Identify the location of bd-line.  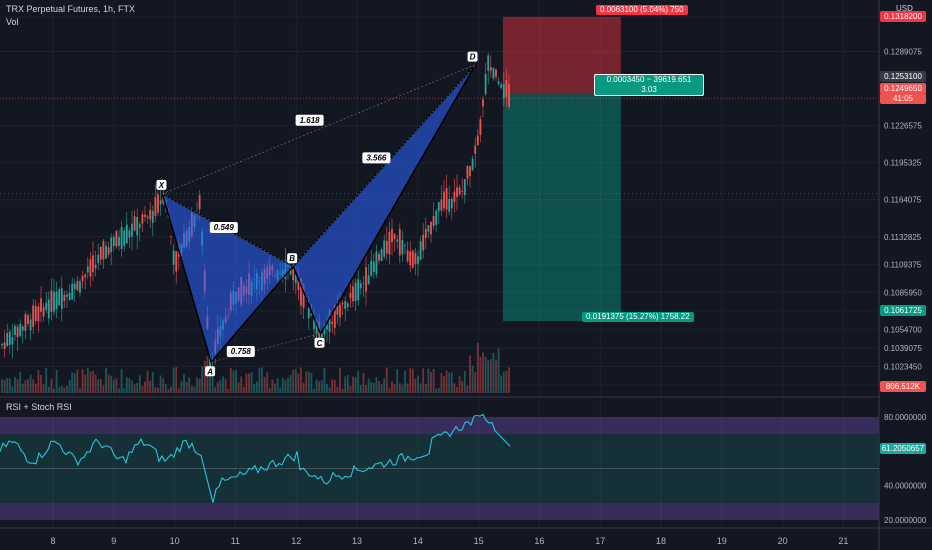
(384, 165).